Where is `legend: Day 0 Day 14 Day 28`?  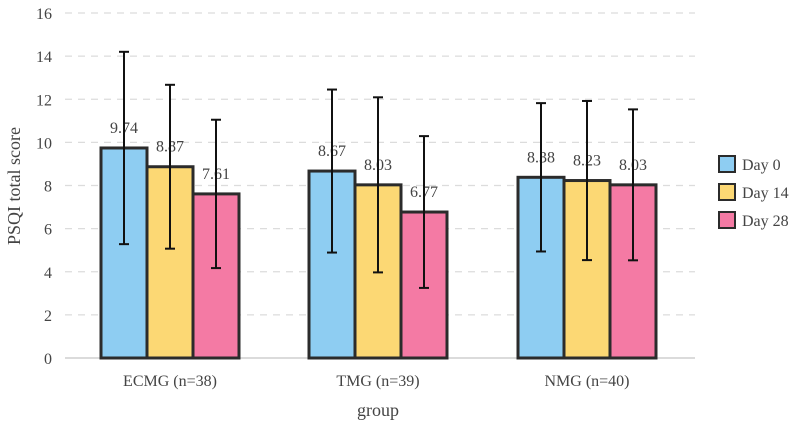 legend: Day 0 Day 14 Day 28 is located at coordinates (753, 192).